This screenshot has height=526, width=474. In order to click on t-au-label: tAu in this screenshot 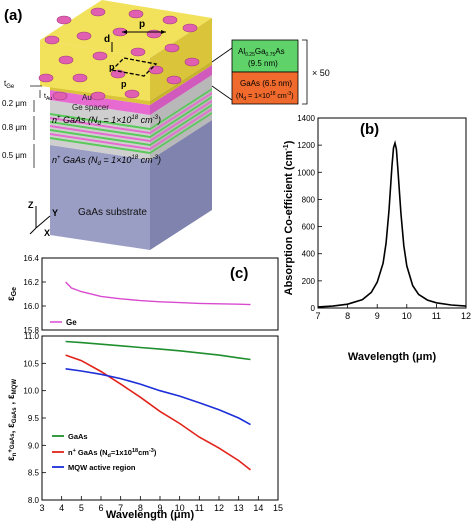, I will do `click(48, 97)`.